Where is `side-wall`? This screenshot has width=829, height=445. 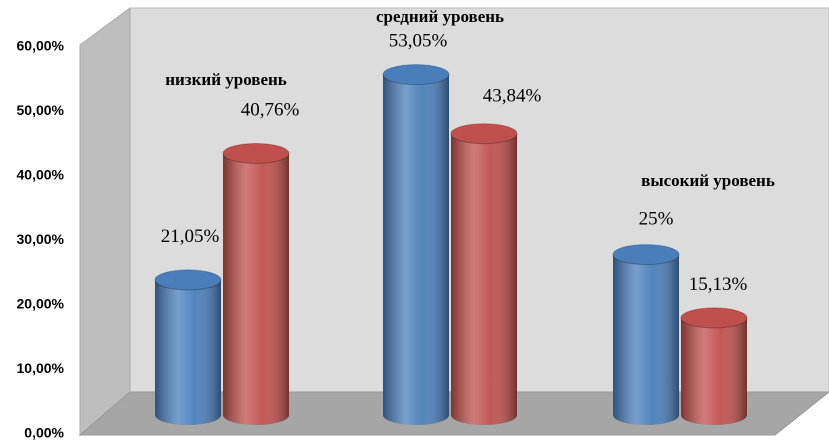
side-wall is located at coordinates (105, 222).